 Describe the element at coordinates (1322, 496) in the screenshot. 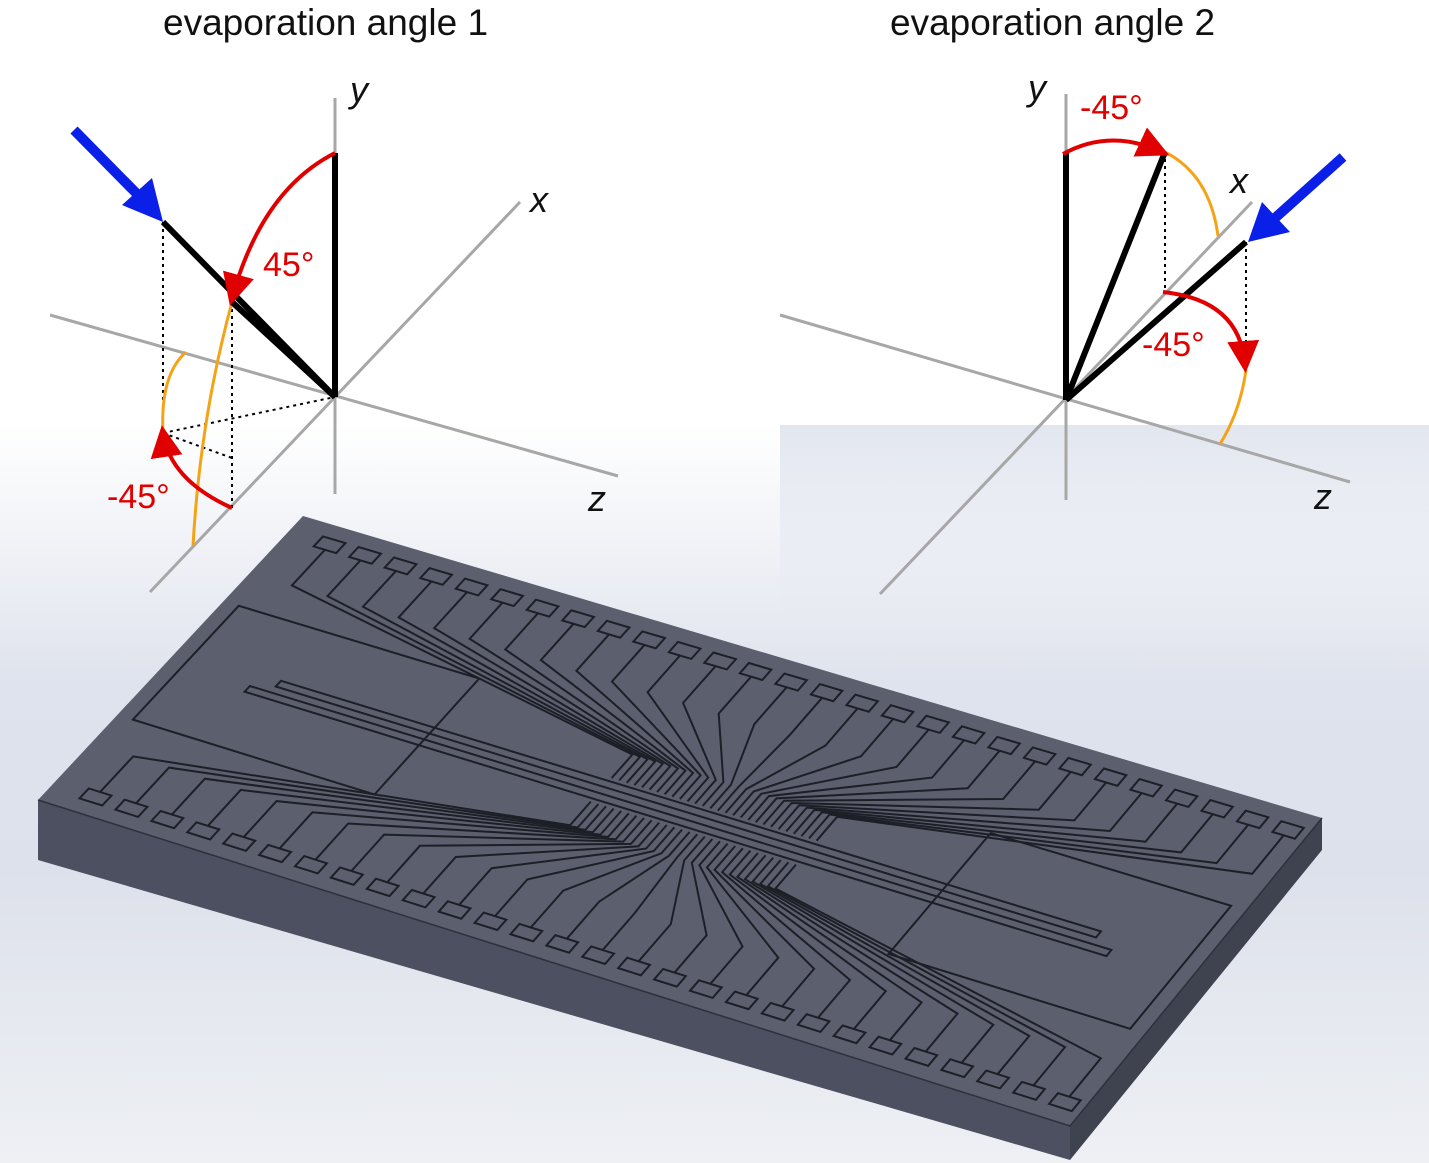

I see `axis-z-label: z` at that location.